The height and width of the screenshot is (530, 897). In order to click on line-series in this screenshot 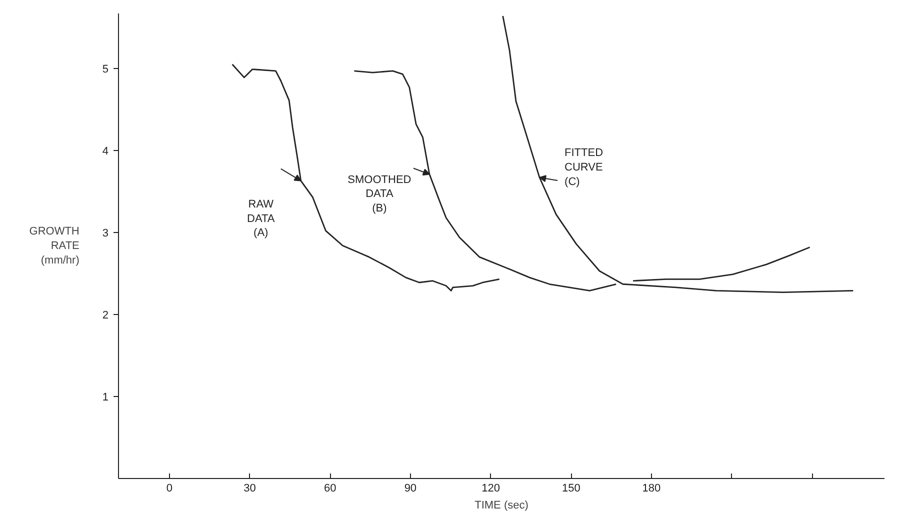, I will do `click(366, 178)`.